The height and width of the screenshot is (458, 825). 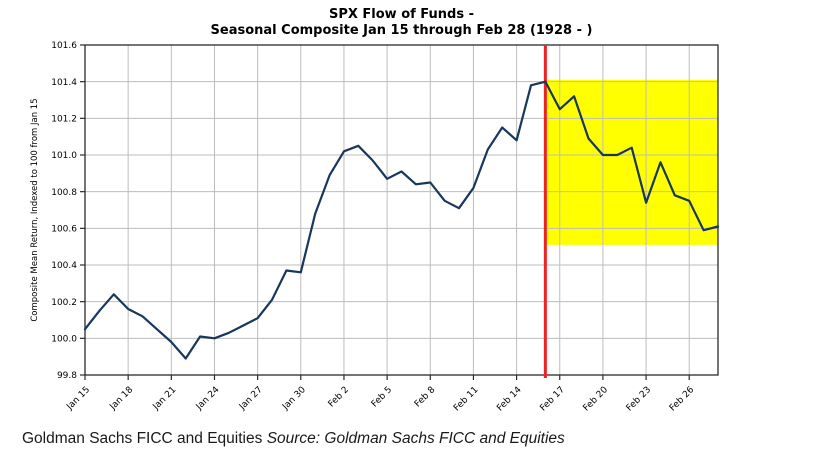 What do you see at coordinates (509, 399) in the screenshot?
I see `x-tick-label: Feb 14` at bounding box center [509, 399].